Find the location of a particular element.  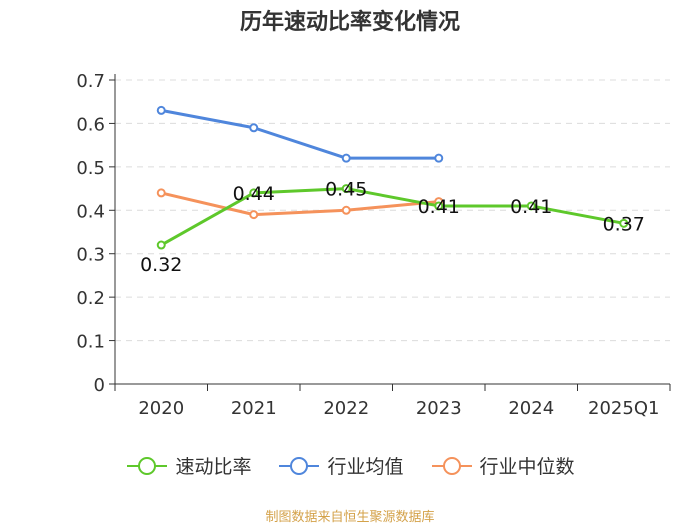

y-tick-label: 0.4 is located at coordinates (90, 211).